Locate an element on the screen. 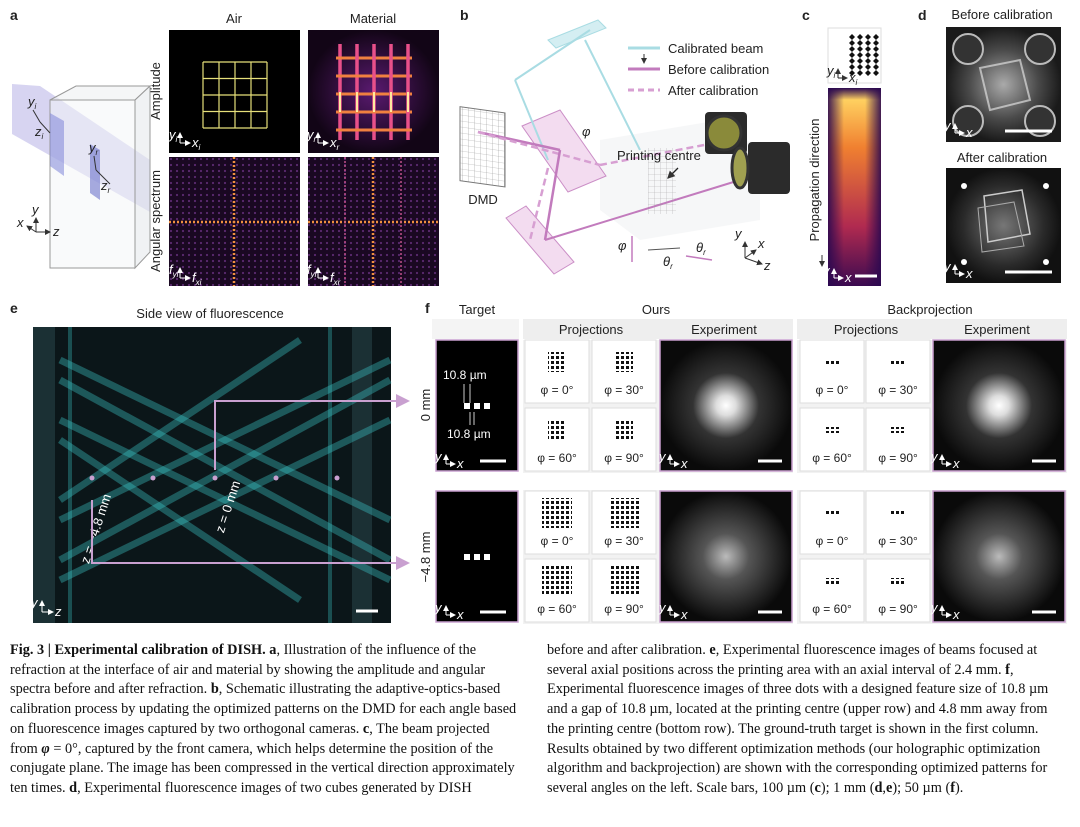 Image resolution: width=1080 pixels, height=827 pixels. subhead: Projections is located at coordinates (866, 329).